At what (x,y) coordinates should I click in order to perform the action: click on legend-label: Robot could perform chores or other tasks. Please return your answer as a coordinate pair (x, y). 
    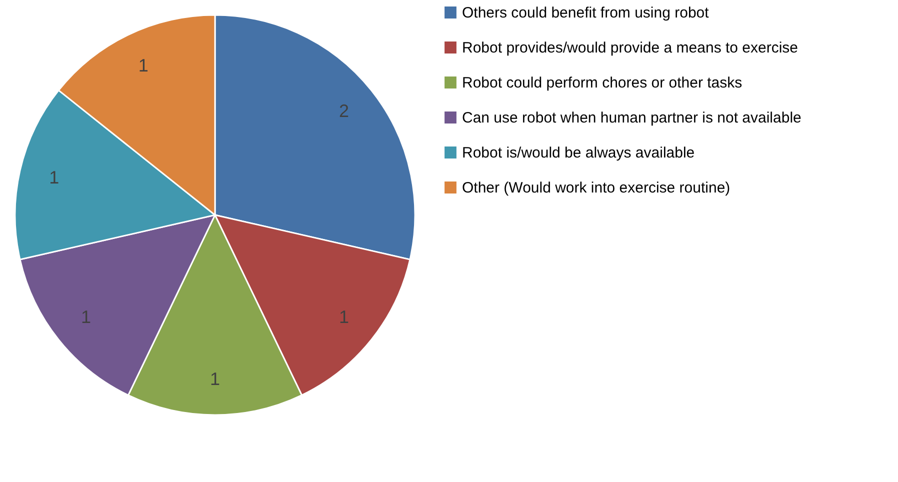
    Looking at the image, I should click on (602, 83).